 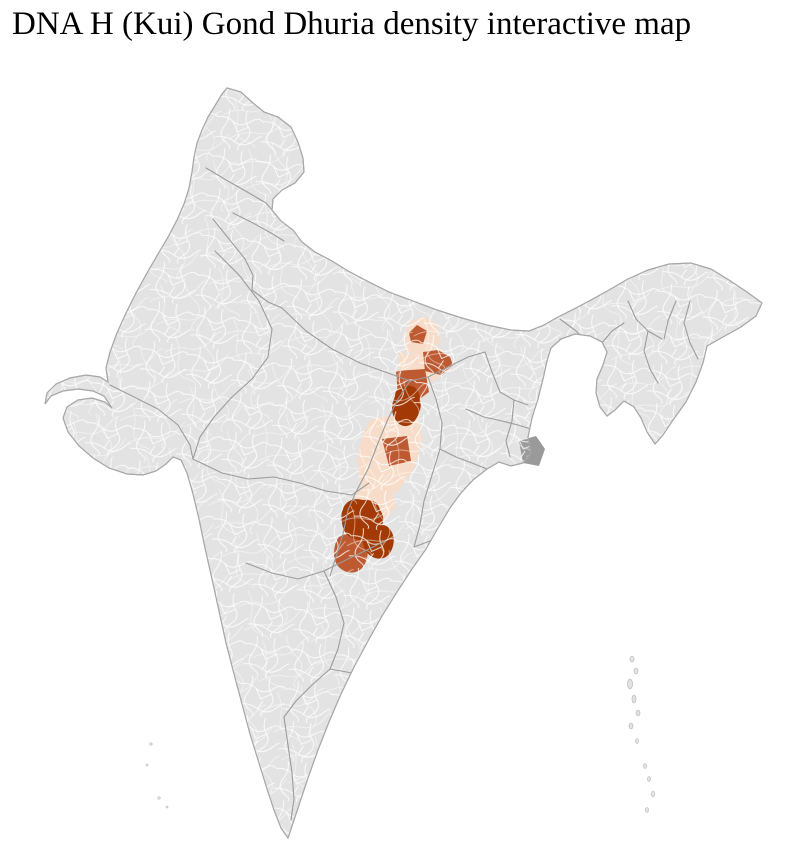 I want to click on lakshadweep-islands, so click(x=157, y=775).